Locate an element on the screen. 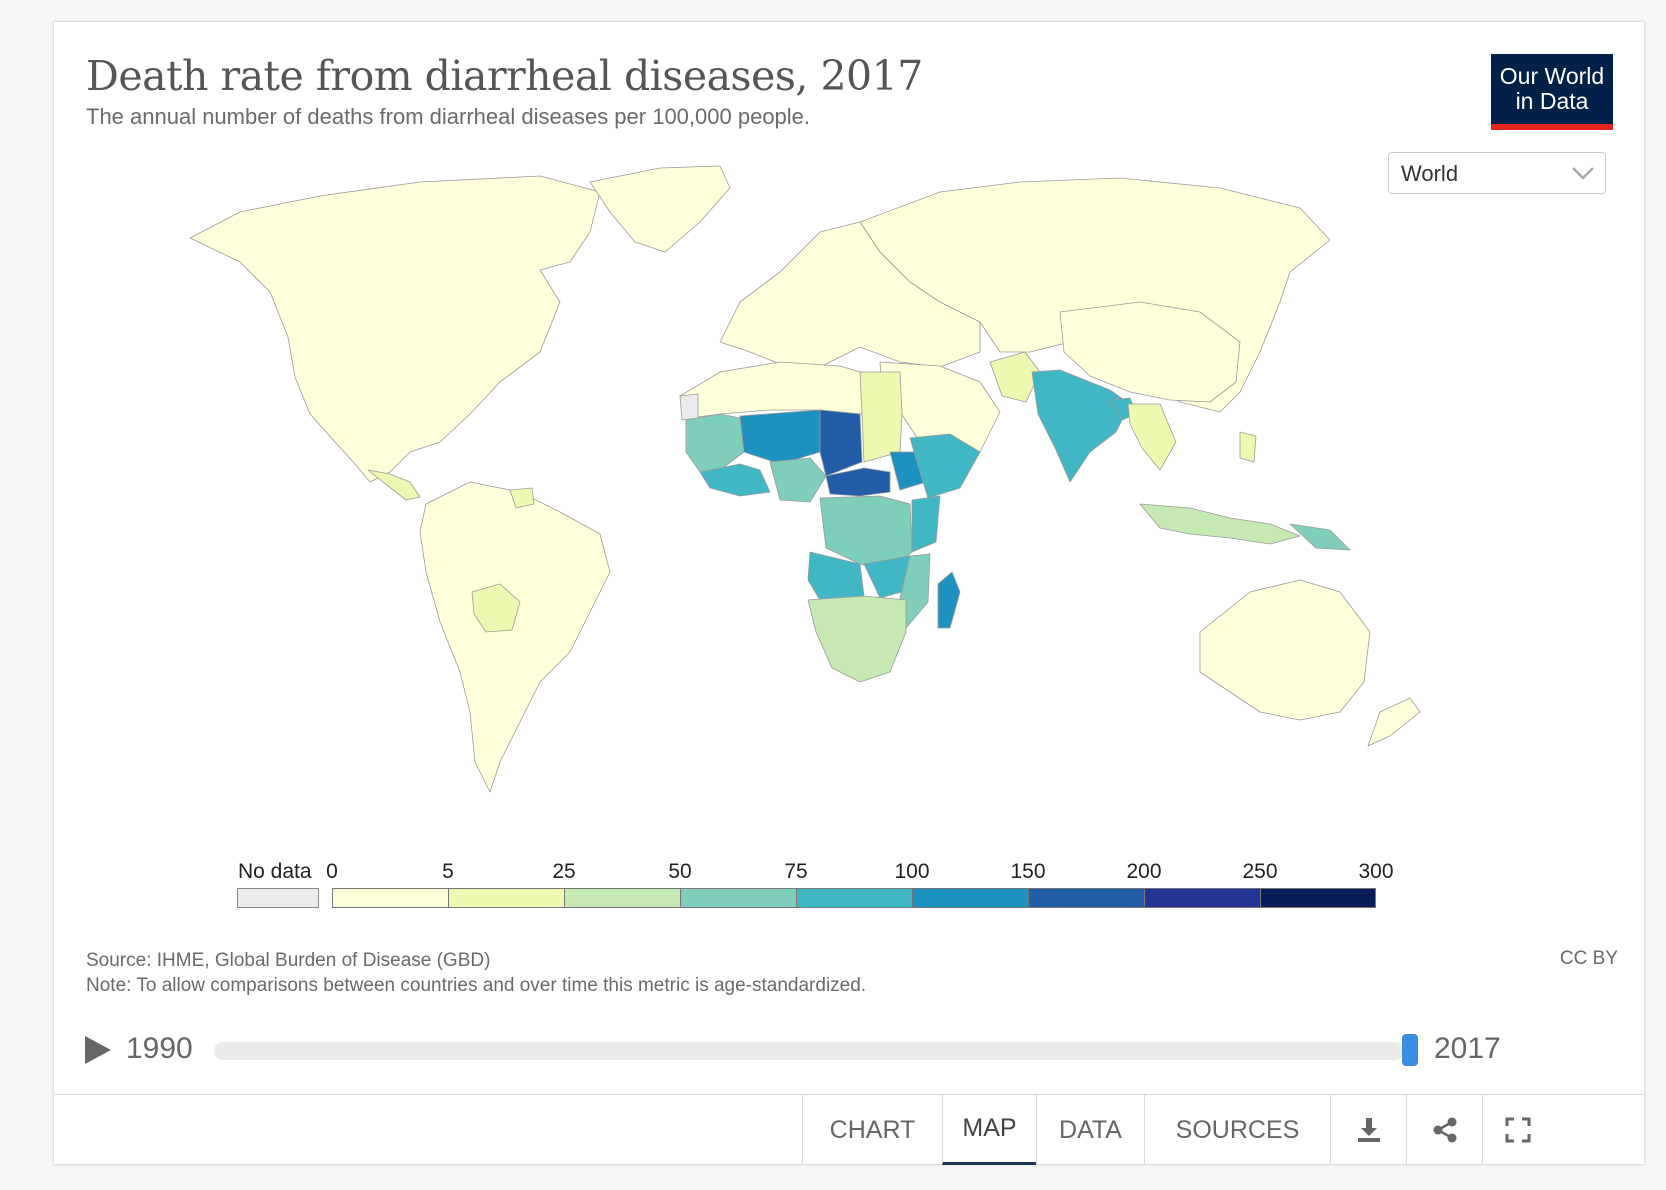 This screenshot has height=1190, width=1666. map-region-sahel-west is located at coordinates (715, 443).